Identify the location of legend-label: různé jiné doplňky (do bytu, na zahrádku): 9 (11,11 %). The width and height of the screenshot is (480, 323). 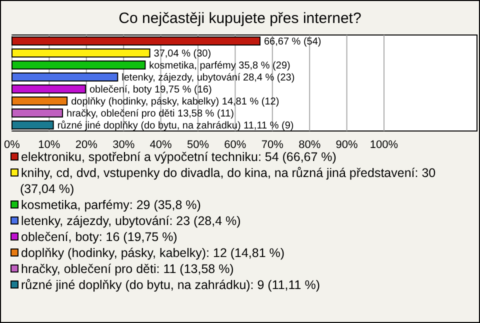
(170, 285).